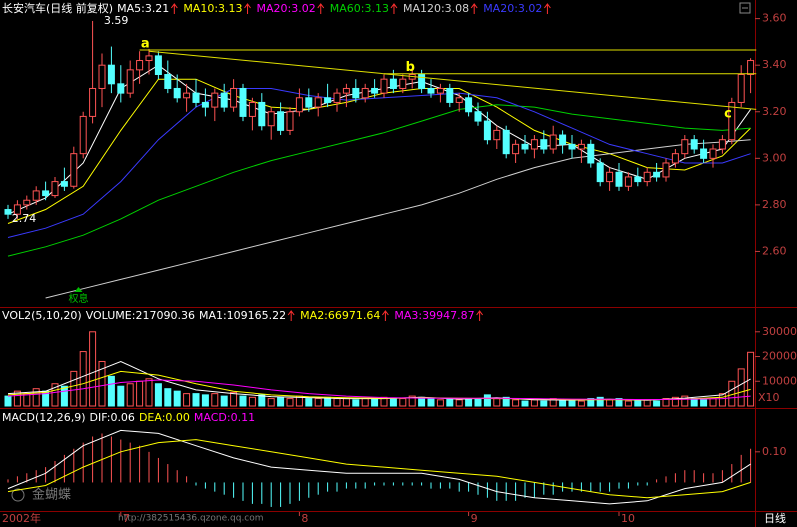 Image resolution: width=797 pixels, height=527 pixels. What do you see at coordinates (774, 64) in the screenshot?
I see `y-tick-label: 3.40` at bounding box center [774, 64].